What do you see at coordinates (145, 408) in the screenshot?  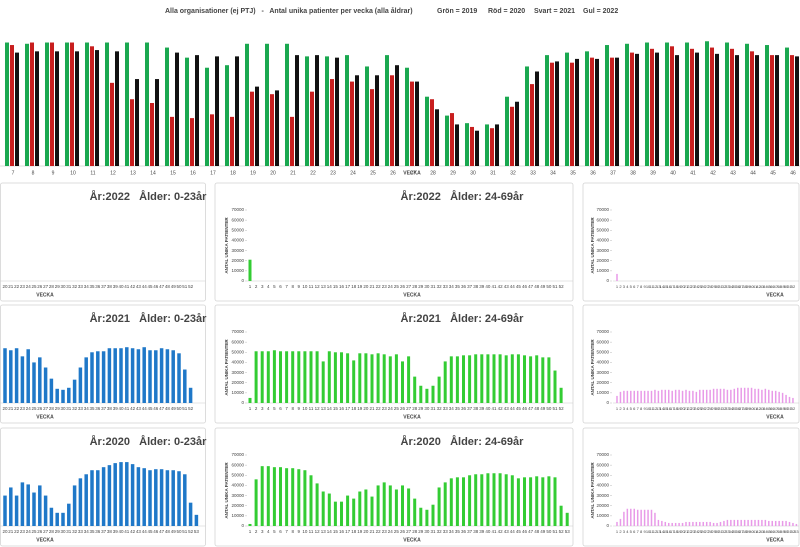 I see `x-tick-label: 44` at bounding box center [145, 408].